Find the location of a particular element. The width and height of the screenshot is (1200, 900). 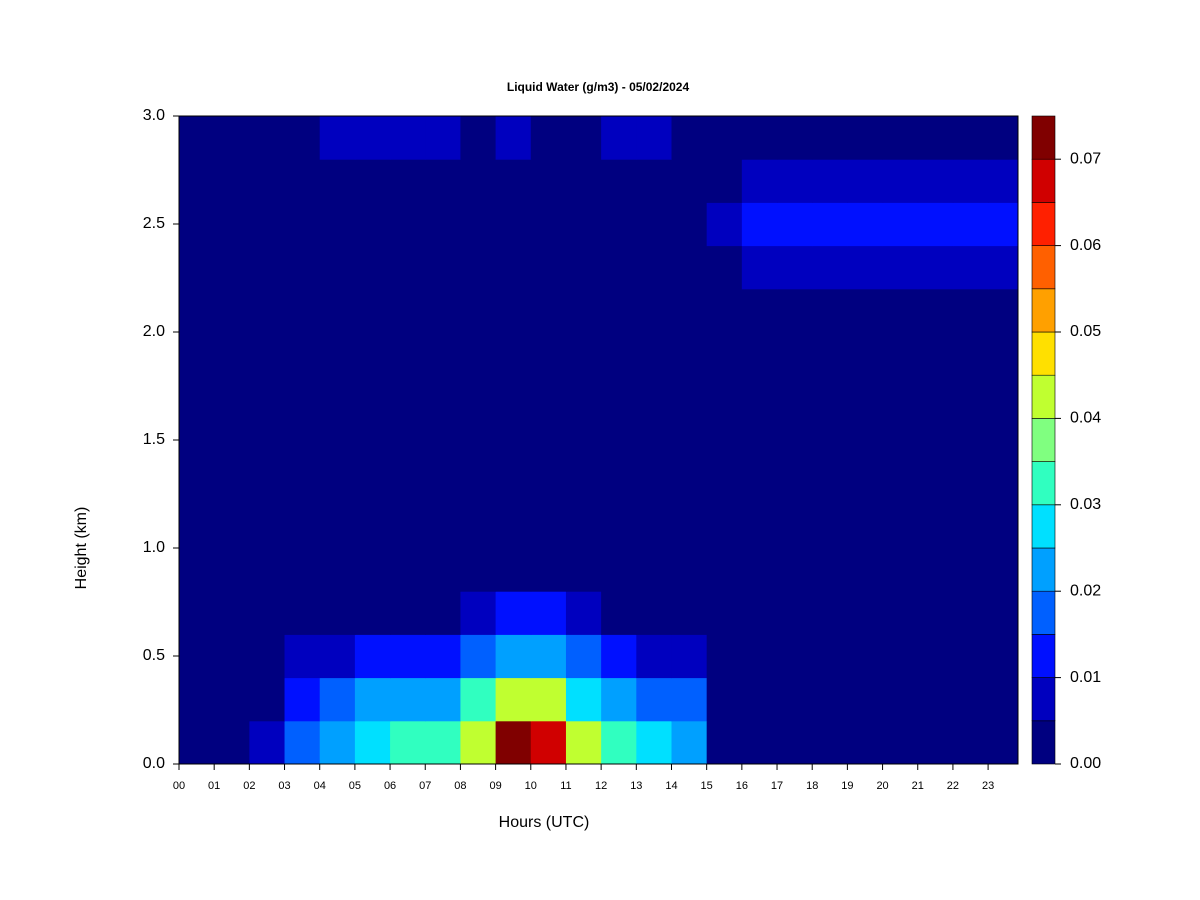

y-tick-label: 1.5 is located at coordinates (154, 439).